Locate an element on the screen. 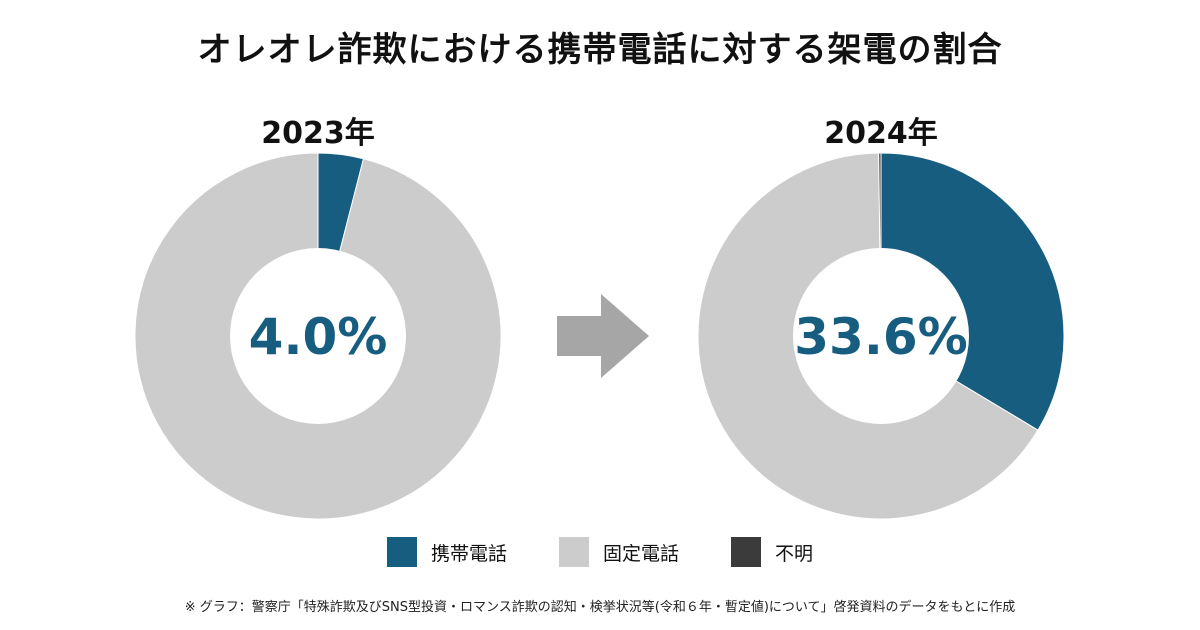 The height and width of the screenshot is (630, 1200). legend: 携帯電話 固定電話 不明 is located at coordinates (600, 552).